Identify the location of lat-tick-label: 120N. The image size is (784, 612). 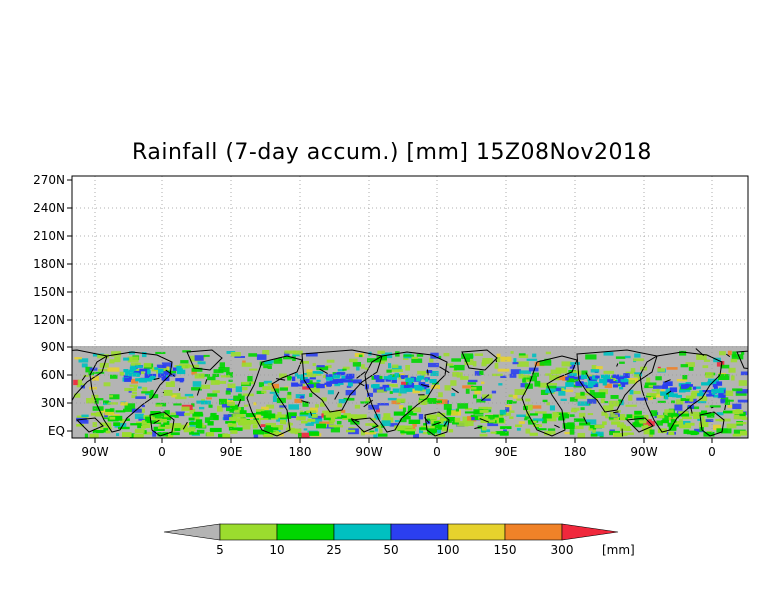
(49, 320).